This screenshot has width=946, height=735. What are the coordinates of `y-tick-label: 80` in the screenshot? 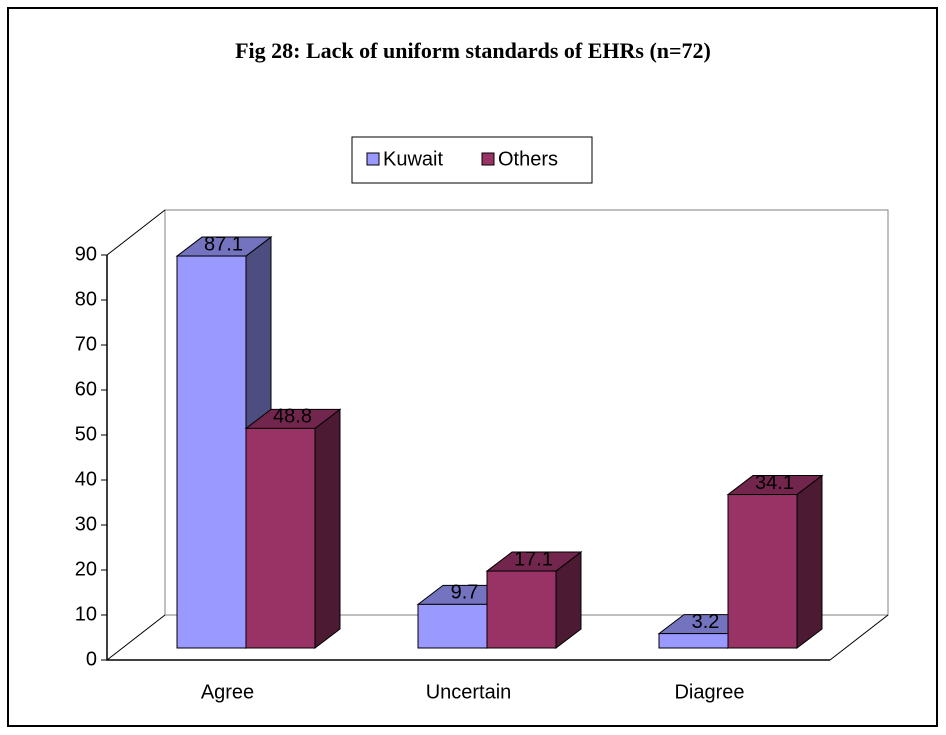 It's located at (86, 299).